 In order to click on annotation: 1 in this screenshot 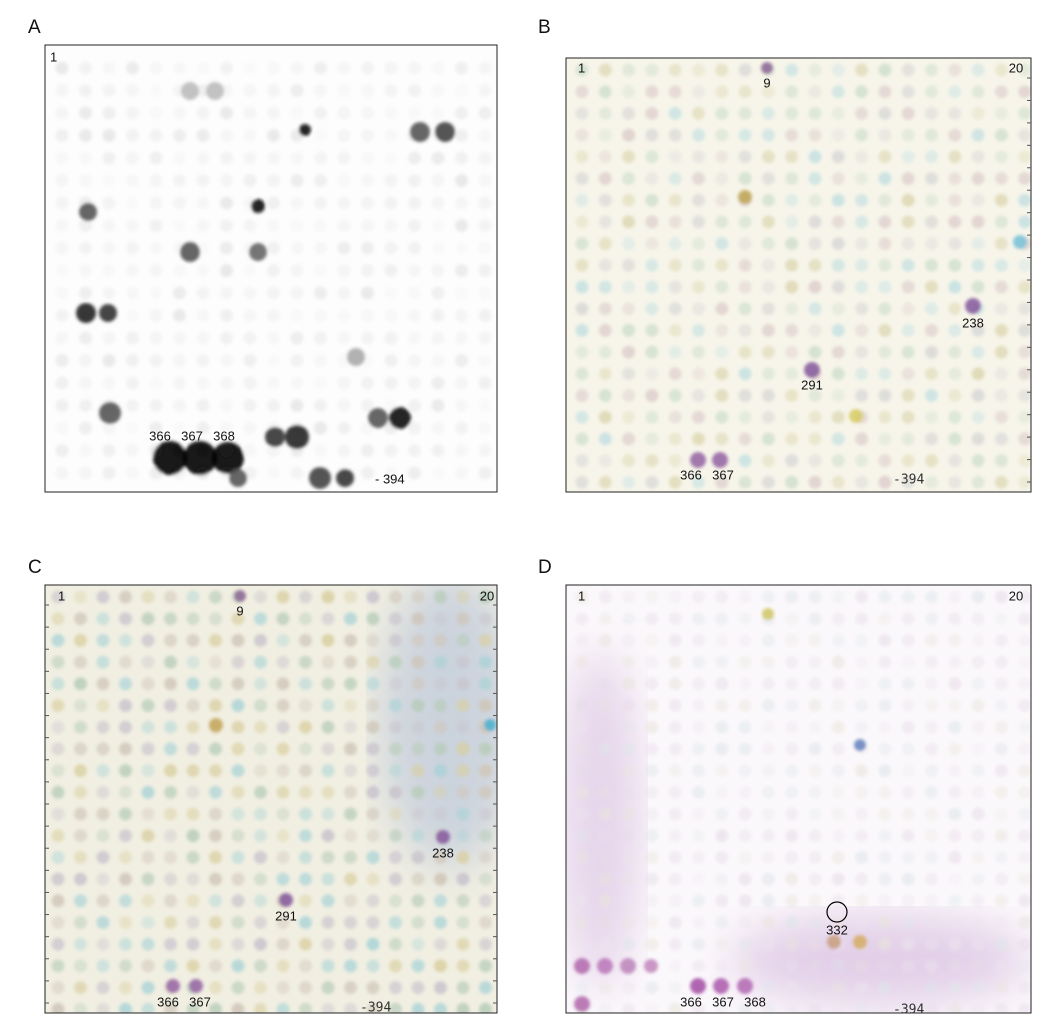, I will do `click(61, 595)`.